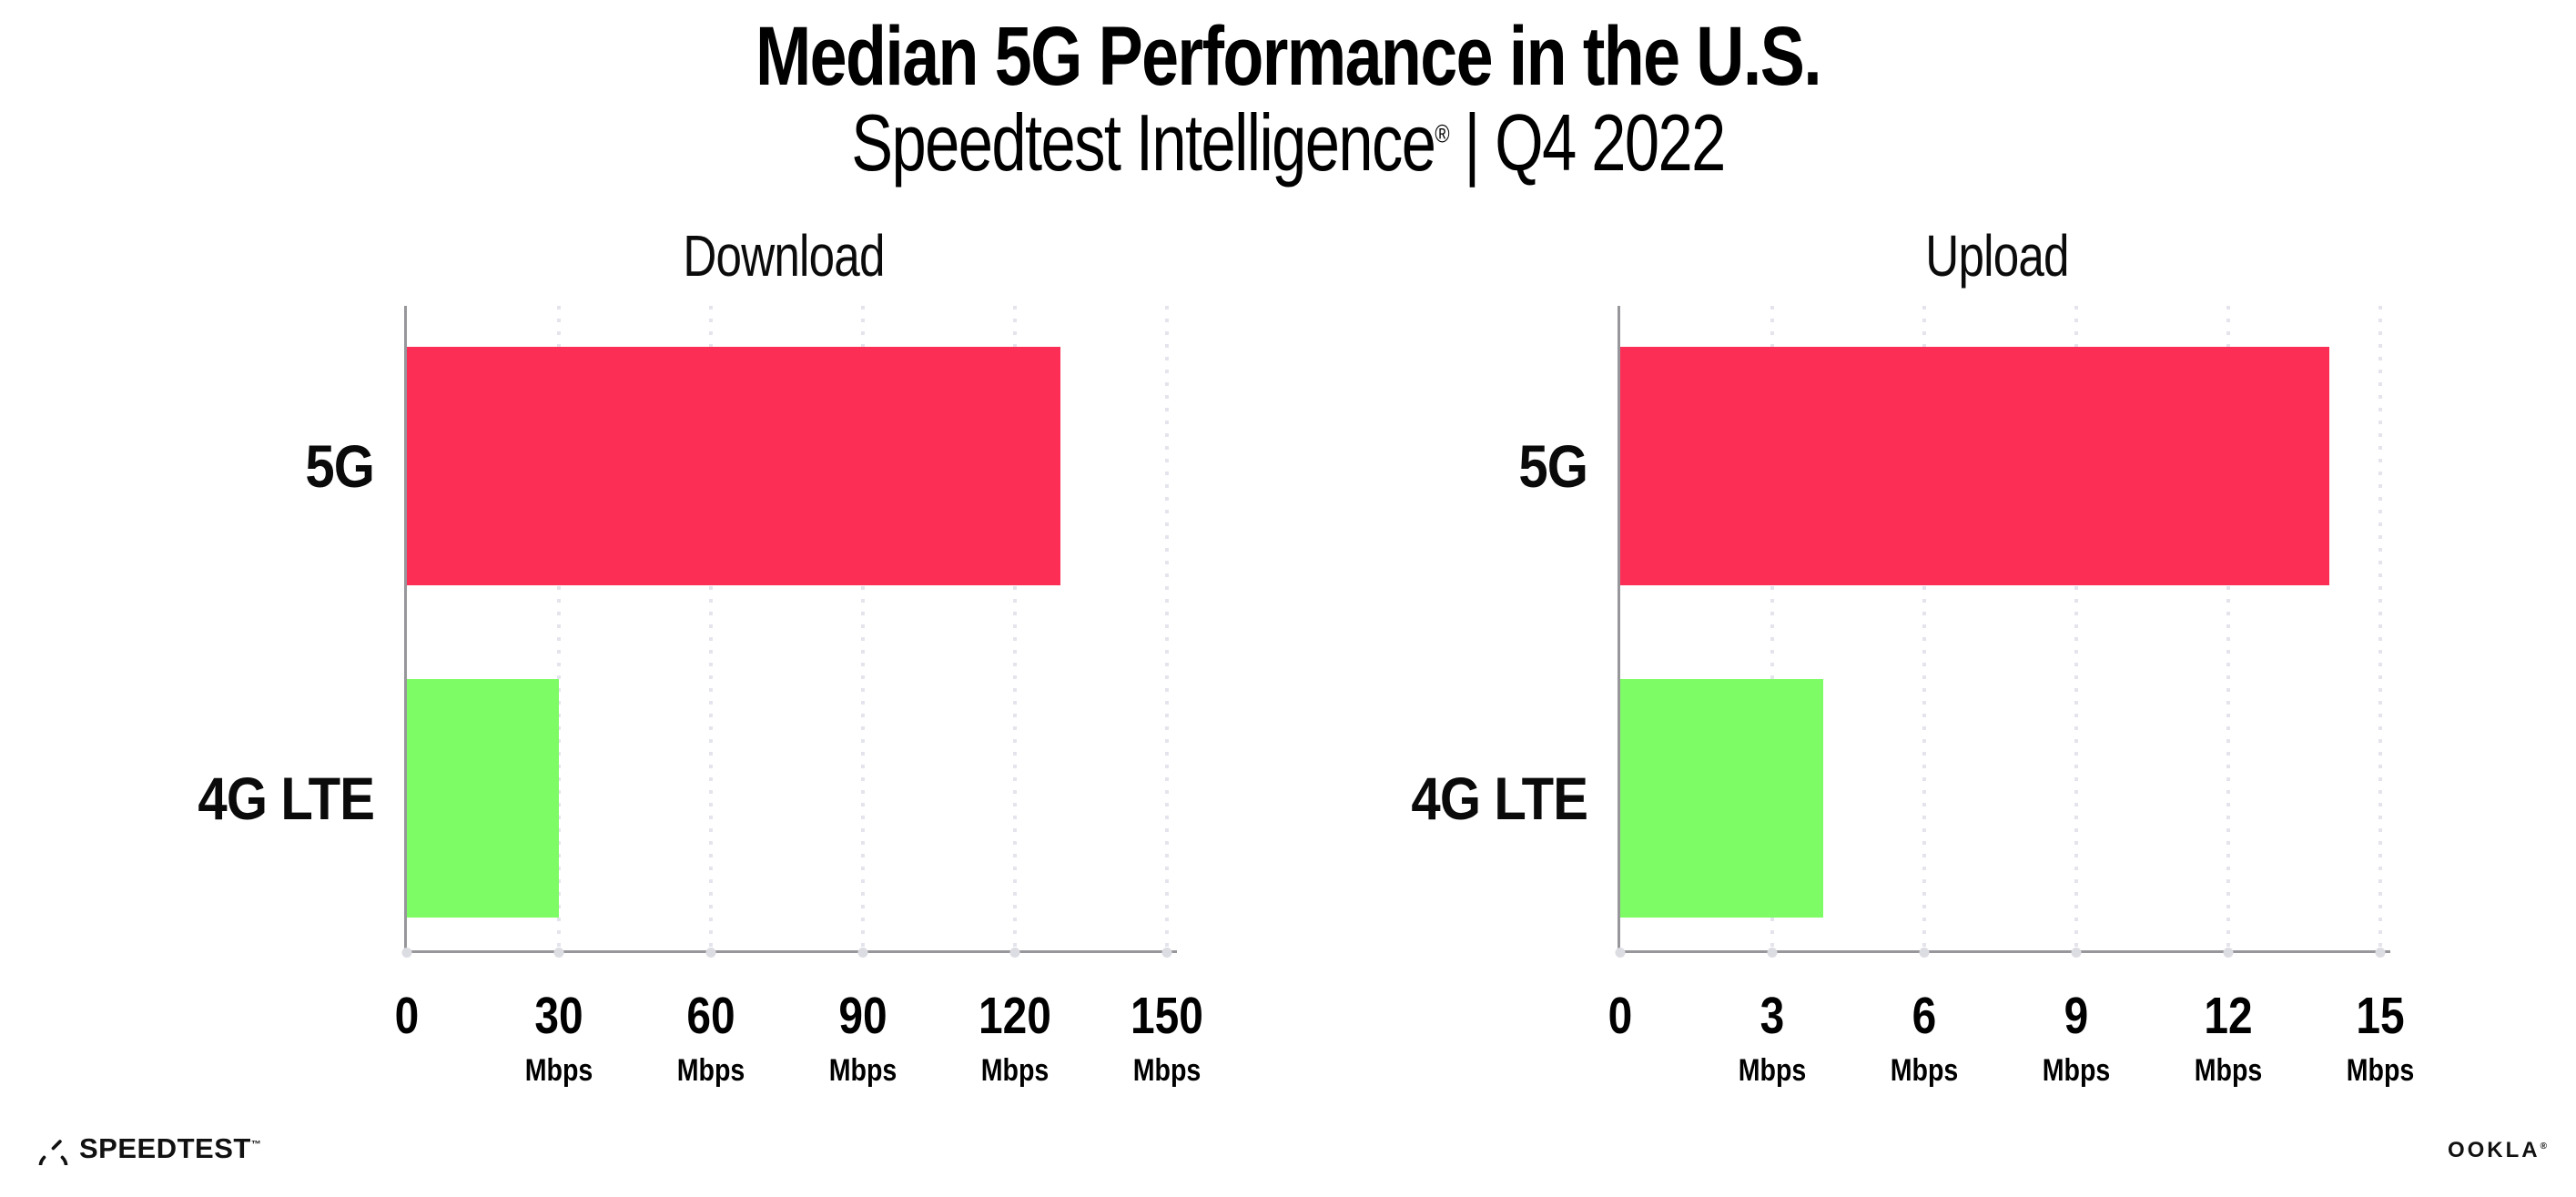 Image resolution: width=2576 pixels, height=1197 pixels. Describe the element at coordinates (2228, 1016) in the screenshot. I see `x-tick-value: 12` at that location.